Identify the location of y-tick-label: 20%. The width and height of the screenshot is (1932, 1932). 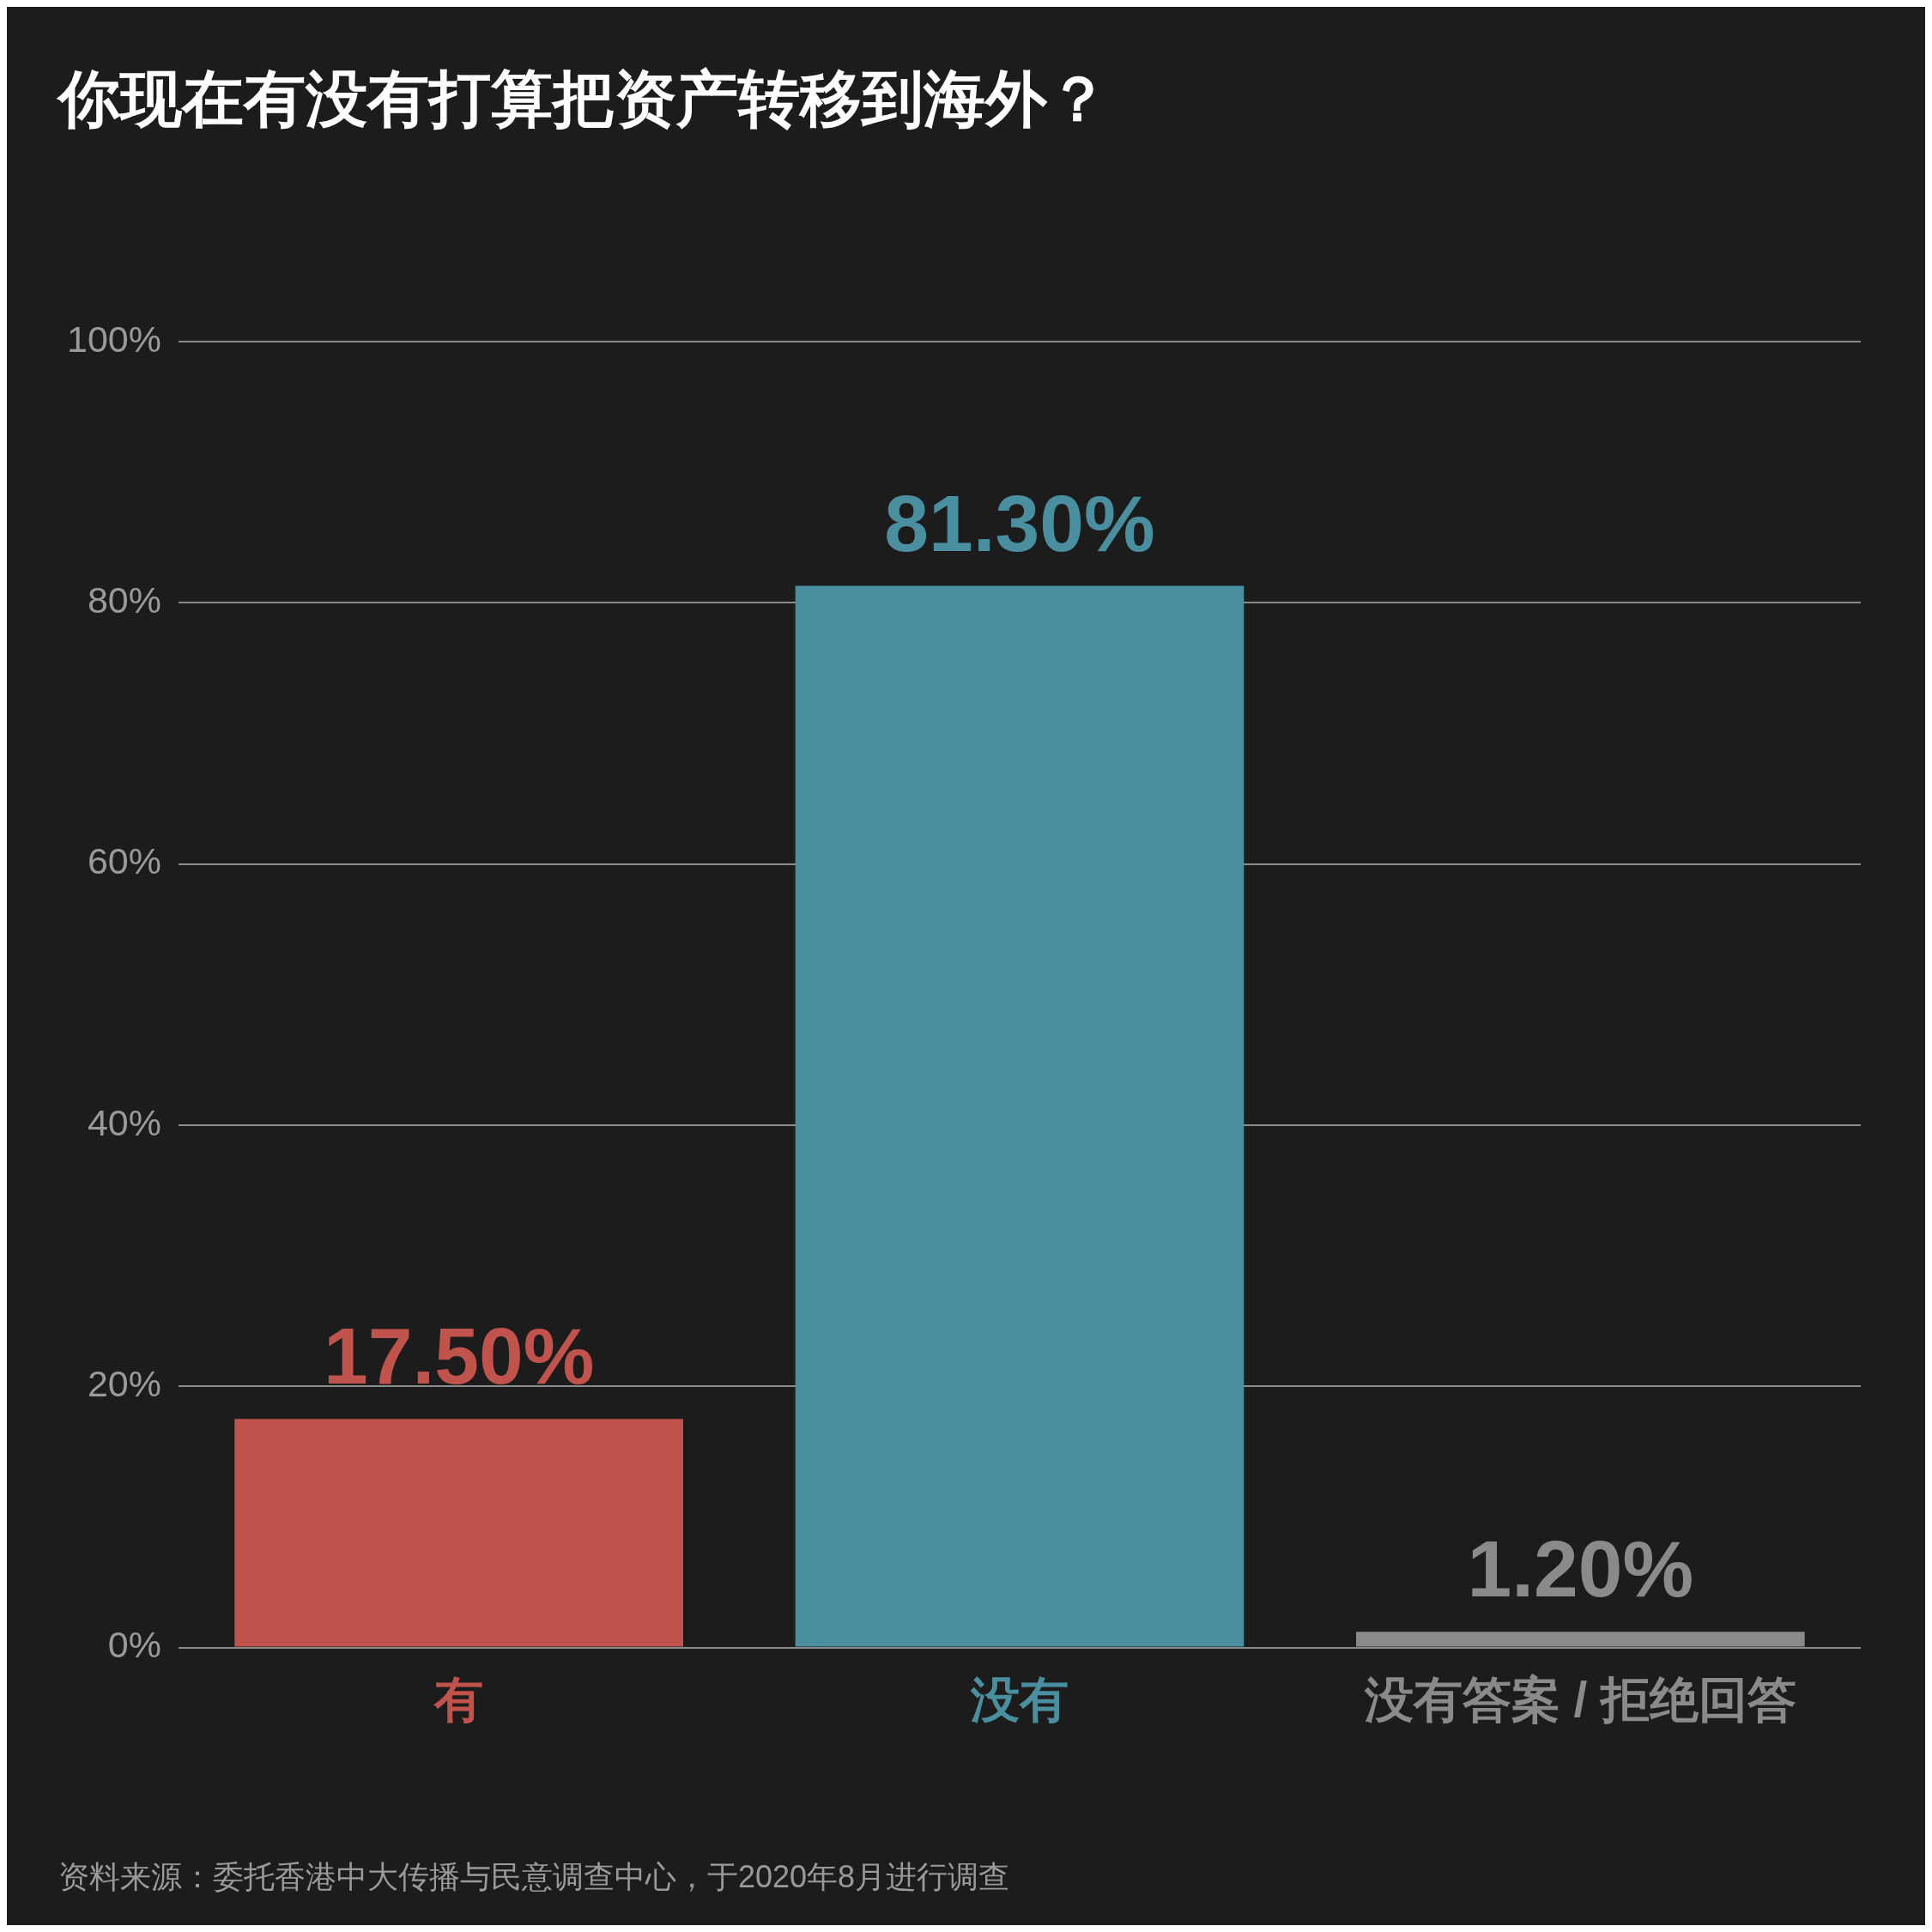
(124, 1384).